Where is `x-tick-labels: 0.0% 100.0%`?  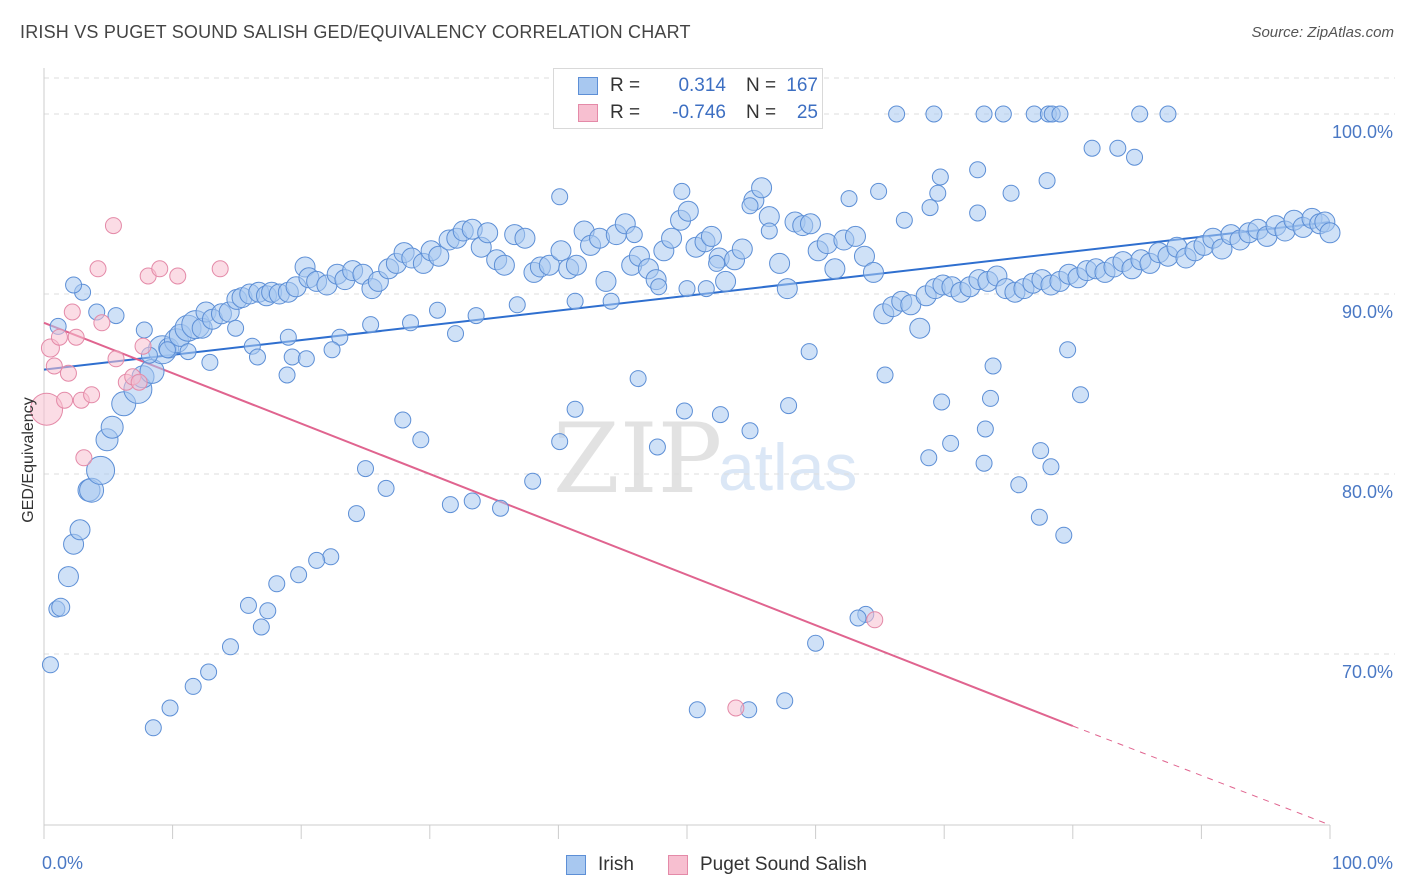 x-tick-labels: 0.0% 100.0% is located at coordinates (717, 863).